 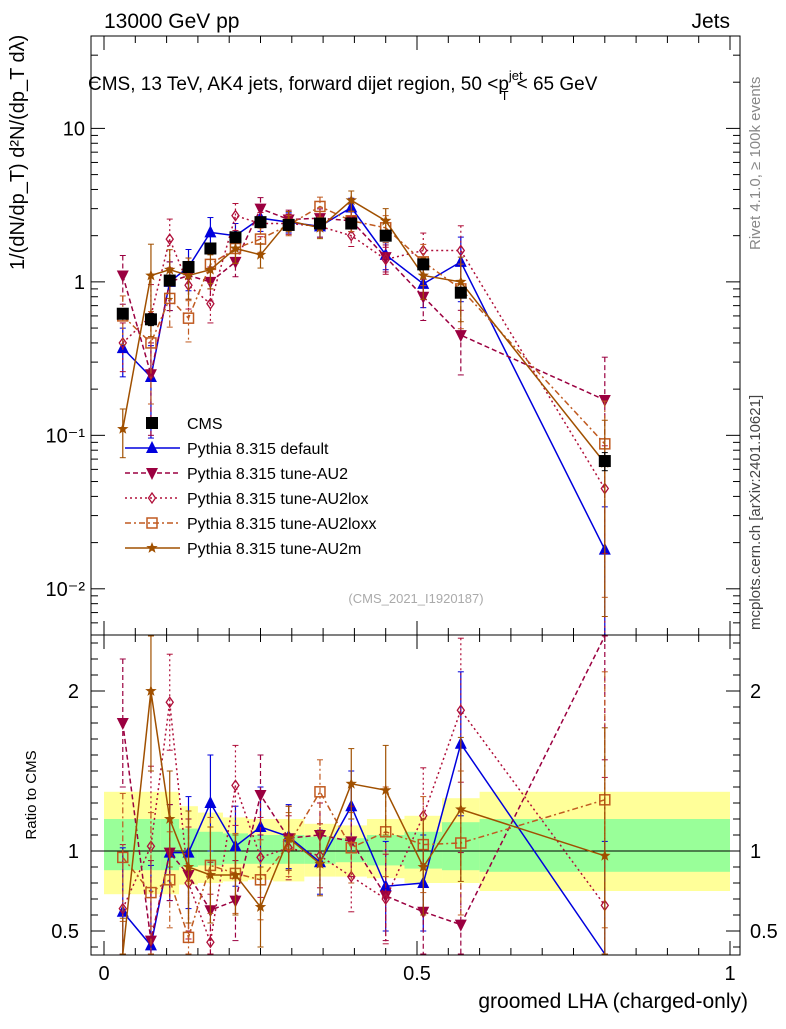 What do you see at coordinates (710, 21) in the screenshot?
I see `header-right-label: Jets` at bounding box center [710, 21].